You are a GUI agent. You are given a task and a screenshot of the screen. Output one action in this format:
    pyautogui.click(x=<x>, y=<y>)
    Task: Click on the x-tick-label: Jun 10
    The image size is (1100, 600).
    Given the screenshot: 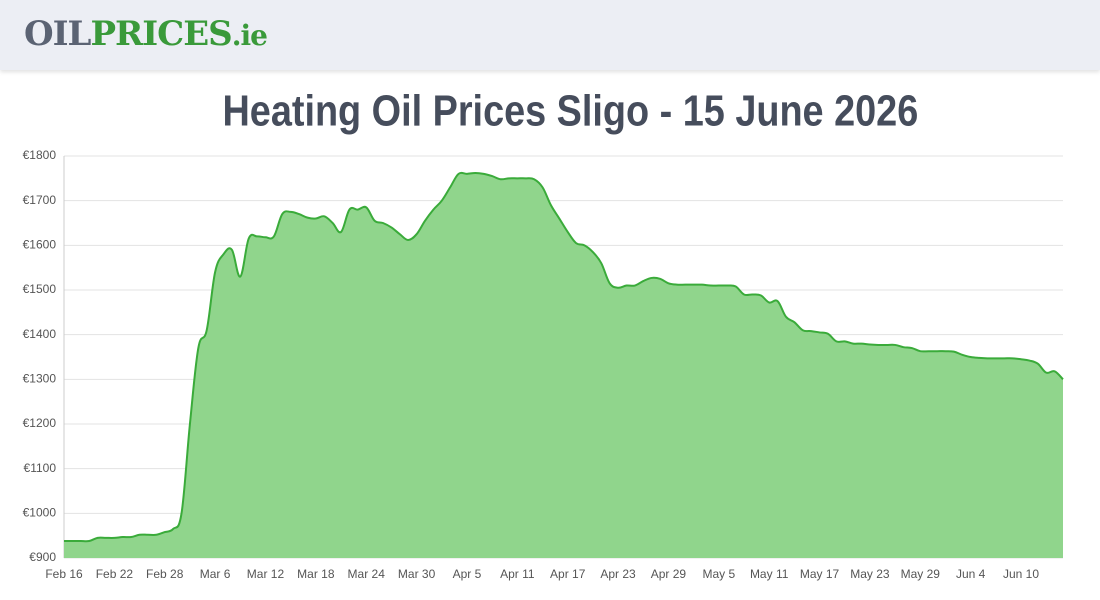 What is the action you would take?
    pyautogui.click(x=1021, y=574)
    